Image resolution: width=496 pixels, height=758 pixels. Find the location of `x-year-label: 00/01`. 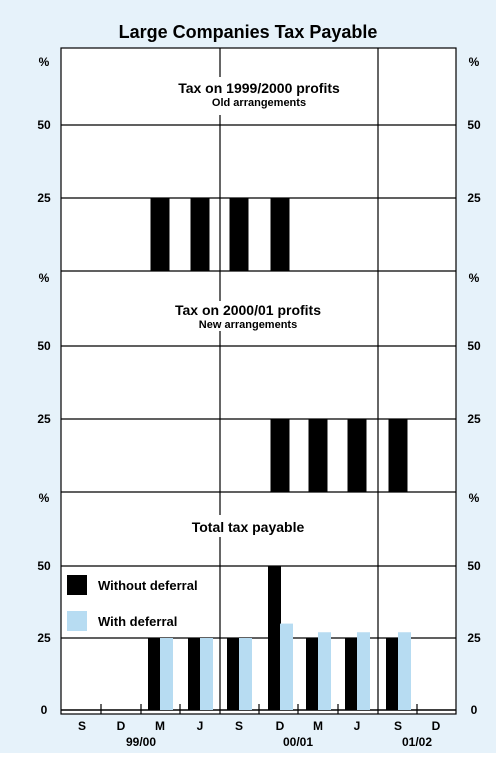

x-year-label: 00/01 is located at coordinates (298, 742).